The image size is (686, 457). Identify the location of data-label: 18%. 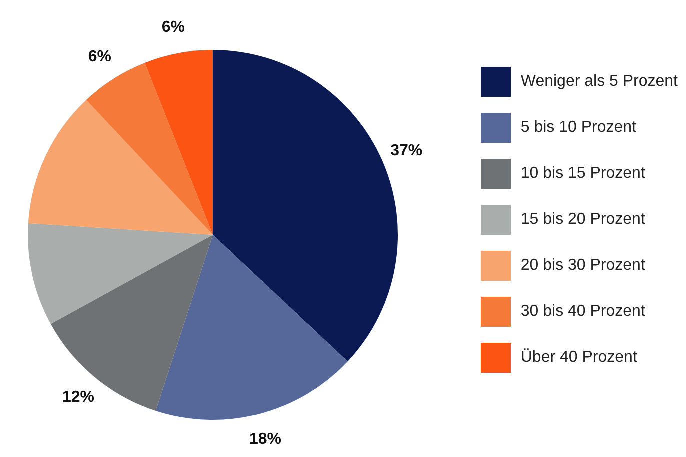
(265, 439).